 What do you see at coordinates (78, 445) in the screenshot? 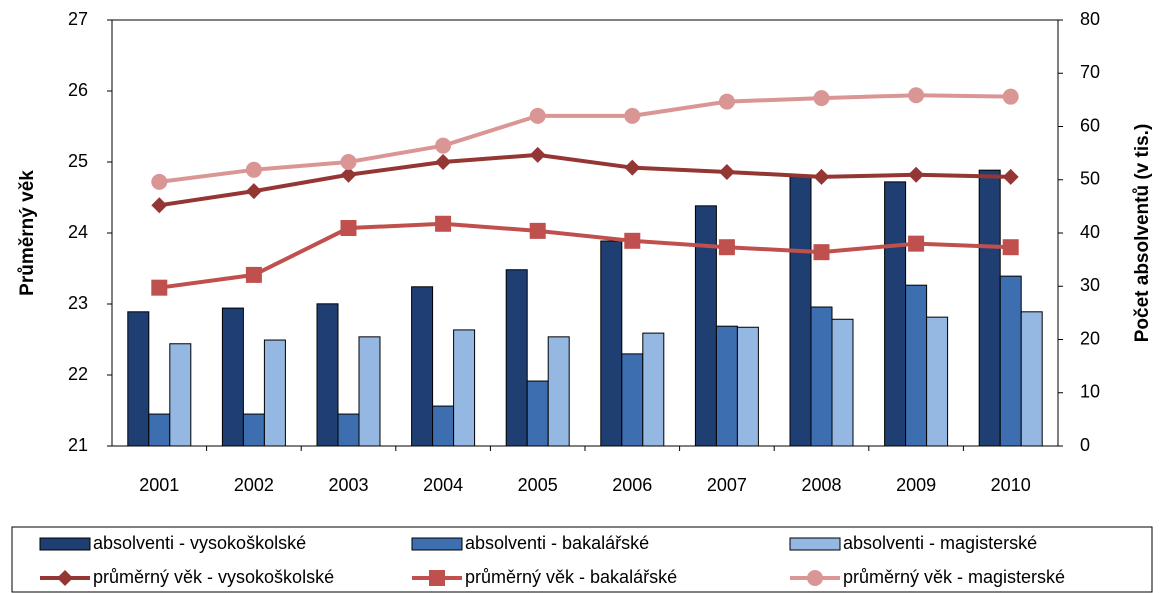
I see `y-tick-label: 21` at bounding box center [78, 445].